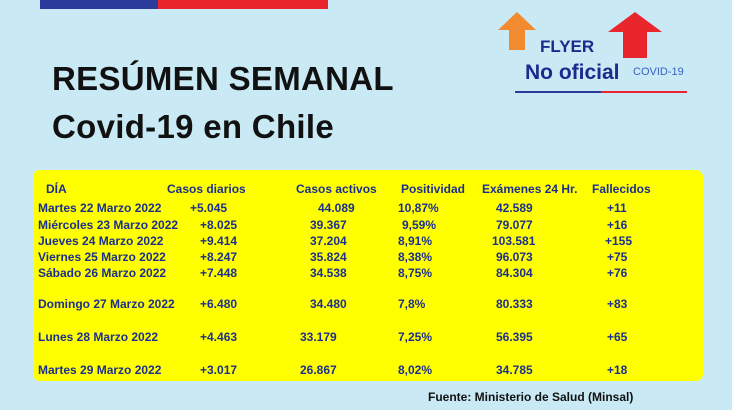 The image size is (732, 410). I want to click on cell-casos-diarios: +9.414, so click(219, 241).